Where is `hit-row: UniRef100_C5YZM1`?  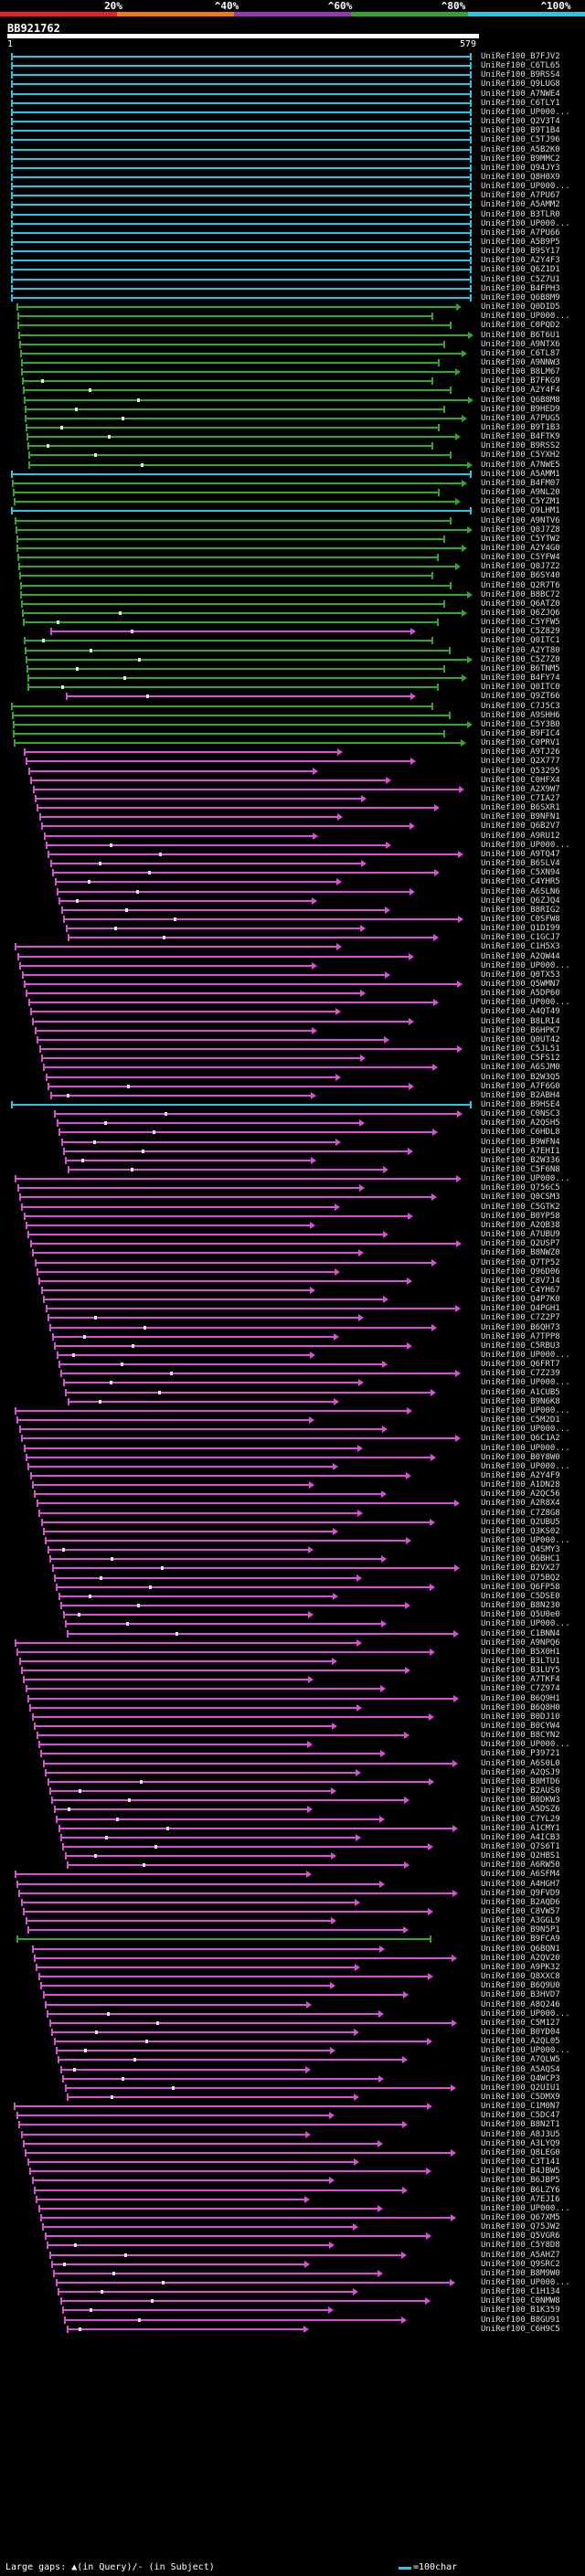 hit-row: UniRef100_C5YZM1 is located at coordinates (293, 501).